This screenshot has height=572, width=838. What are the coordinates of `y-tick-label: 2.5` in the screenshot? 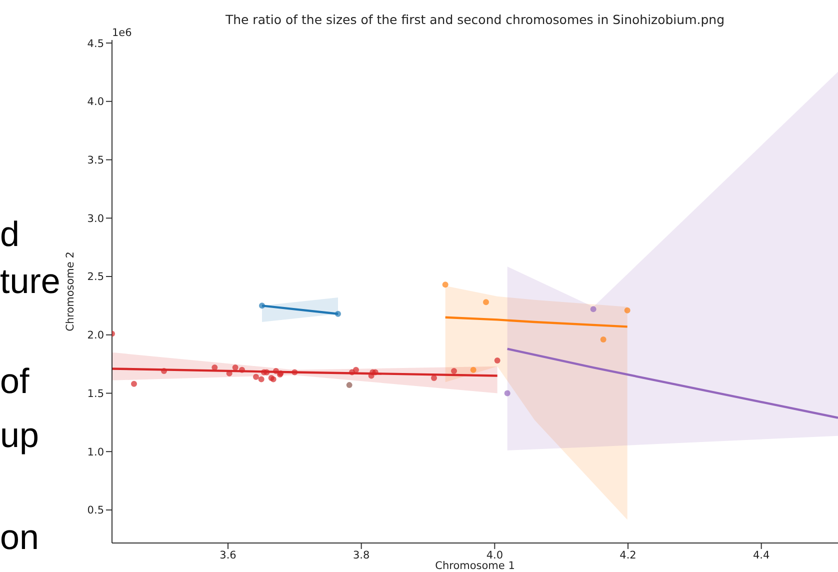 It's located at (95, 277).